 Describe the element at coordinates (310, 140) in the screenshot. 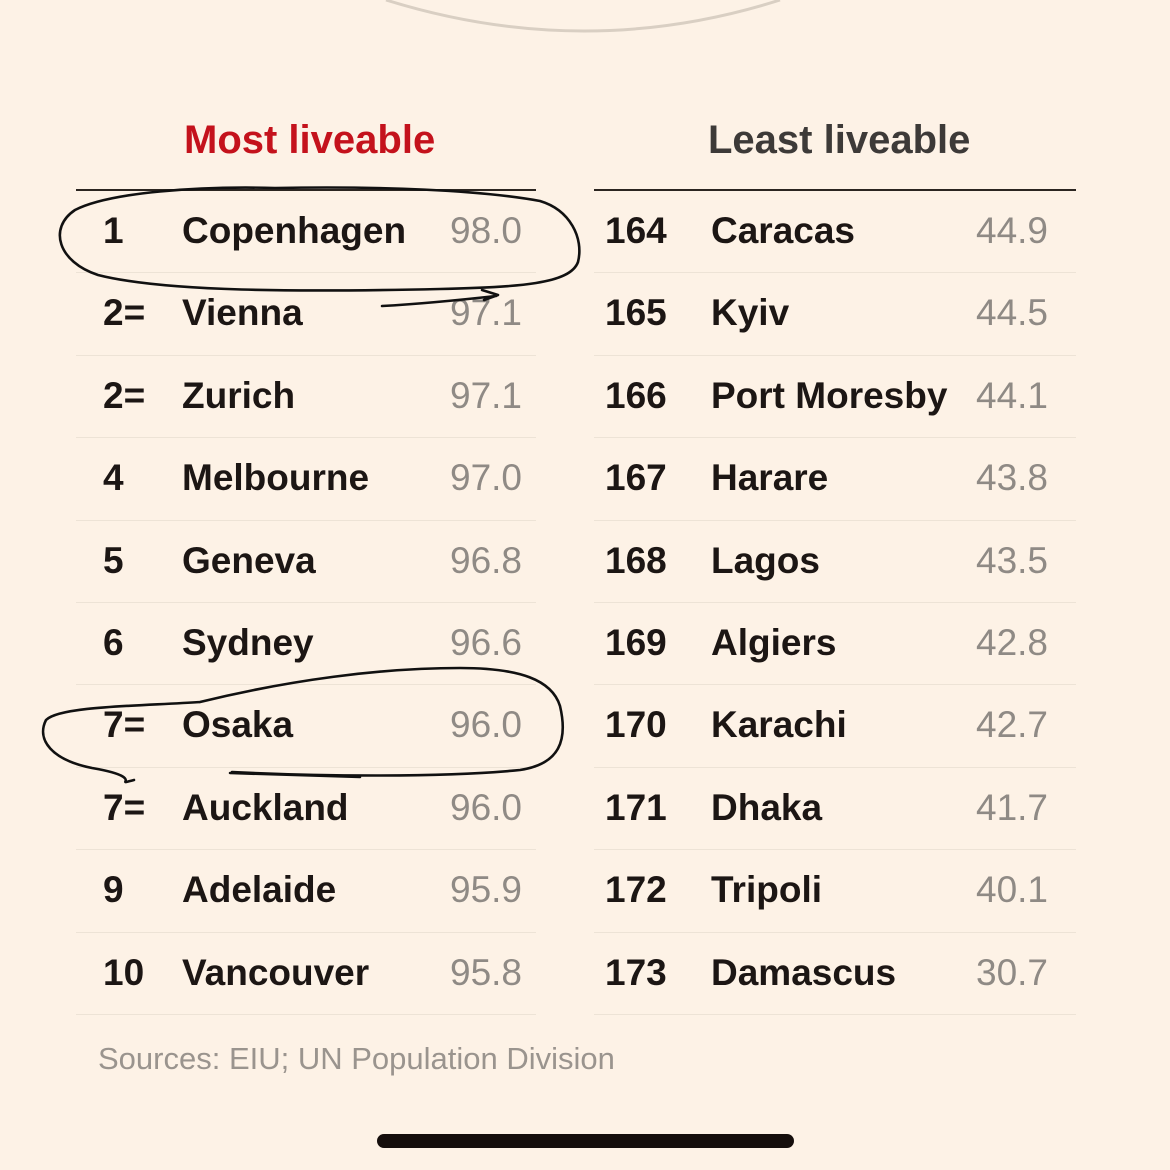

I see `most-liveable-heading: Most liveable` at that location.